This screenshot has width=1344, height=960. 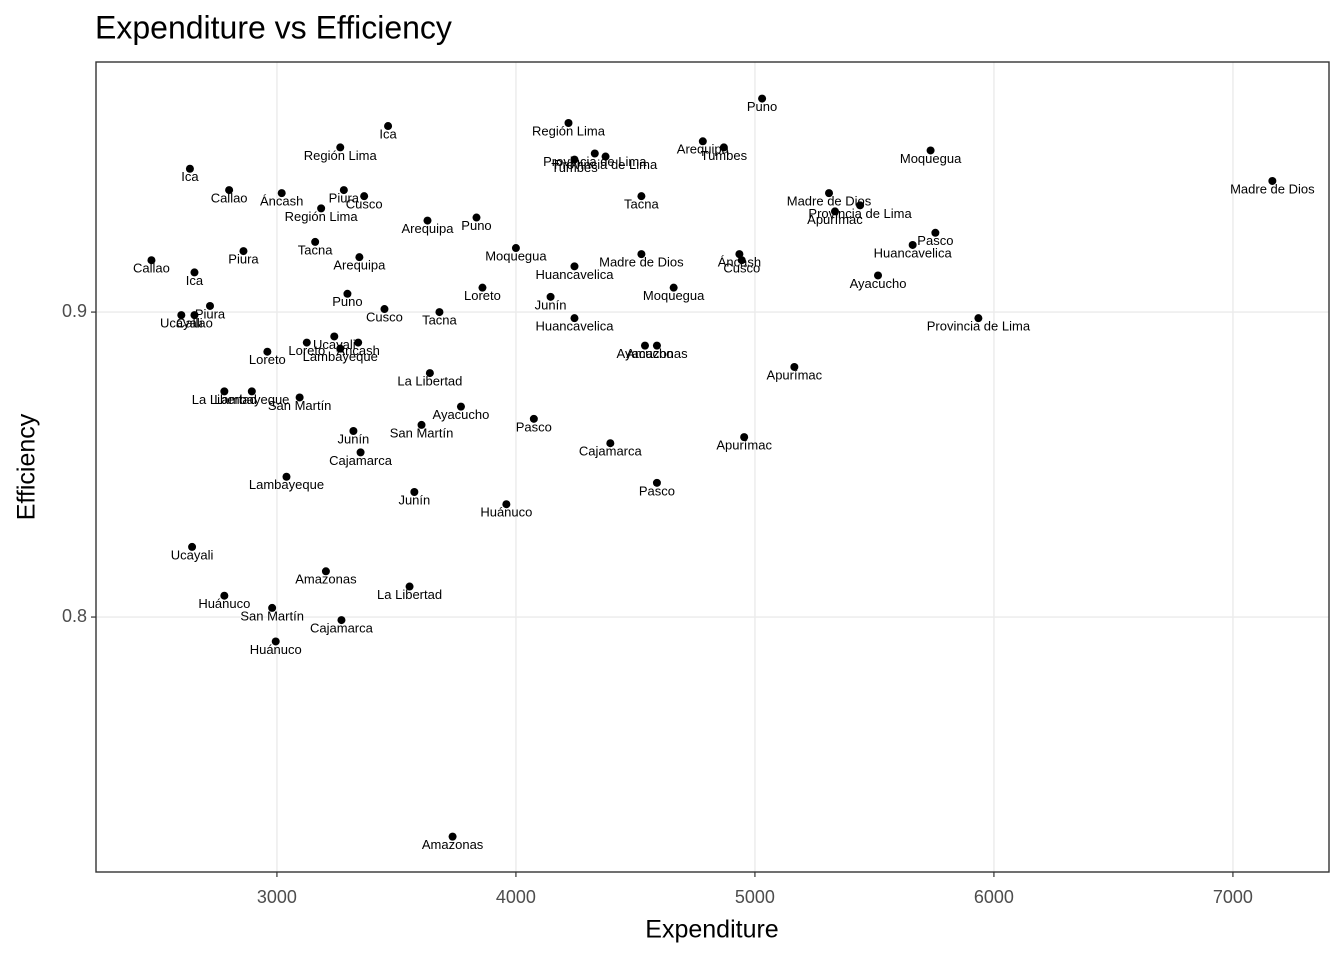 What do you see at coordinates (516, 897) in the screenshot?
I see `x-tick-label: 4000` at bounding box center [516, 897].